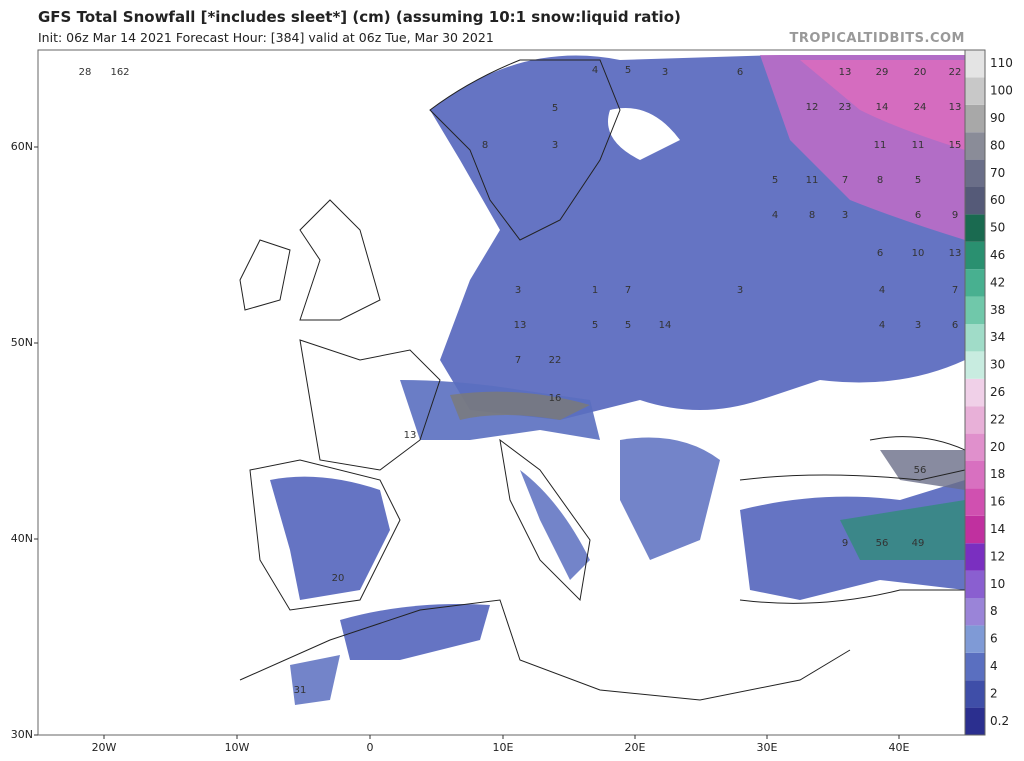 This screenshot has height=761, width=1024. Describe the element at coordinates (994, 693) in the screenshot. I see `colorbar-label: 2` at that location.